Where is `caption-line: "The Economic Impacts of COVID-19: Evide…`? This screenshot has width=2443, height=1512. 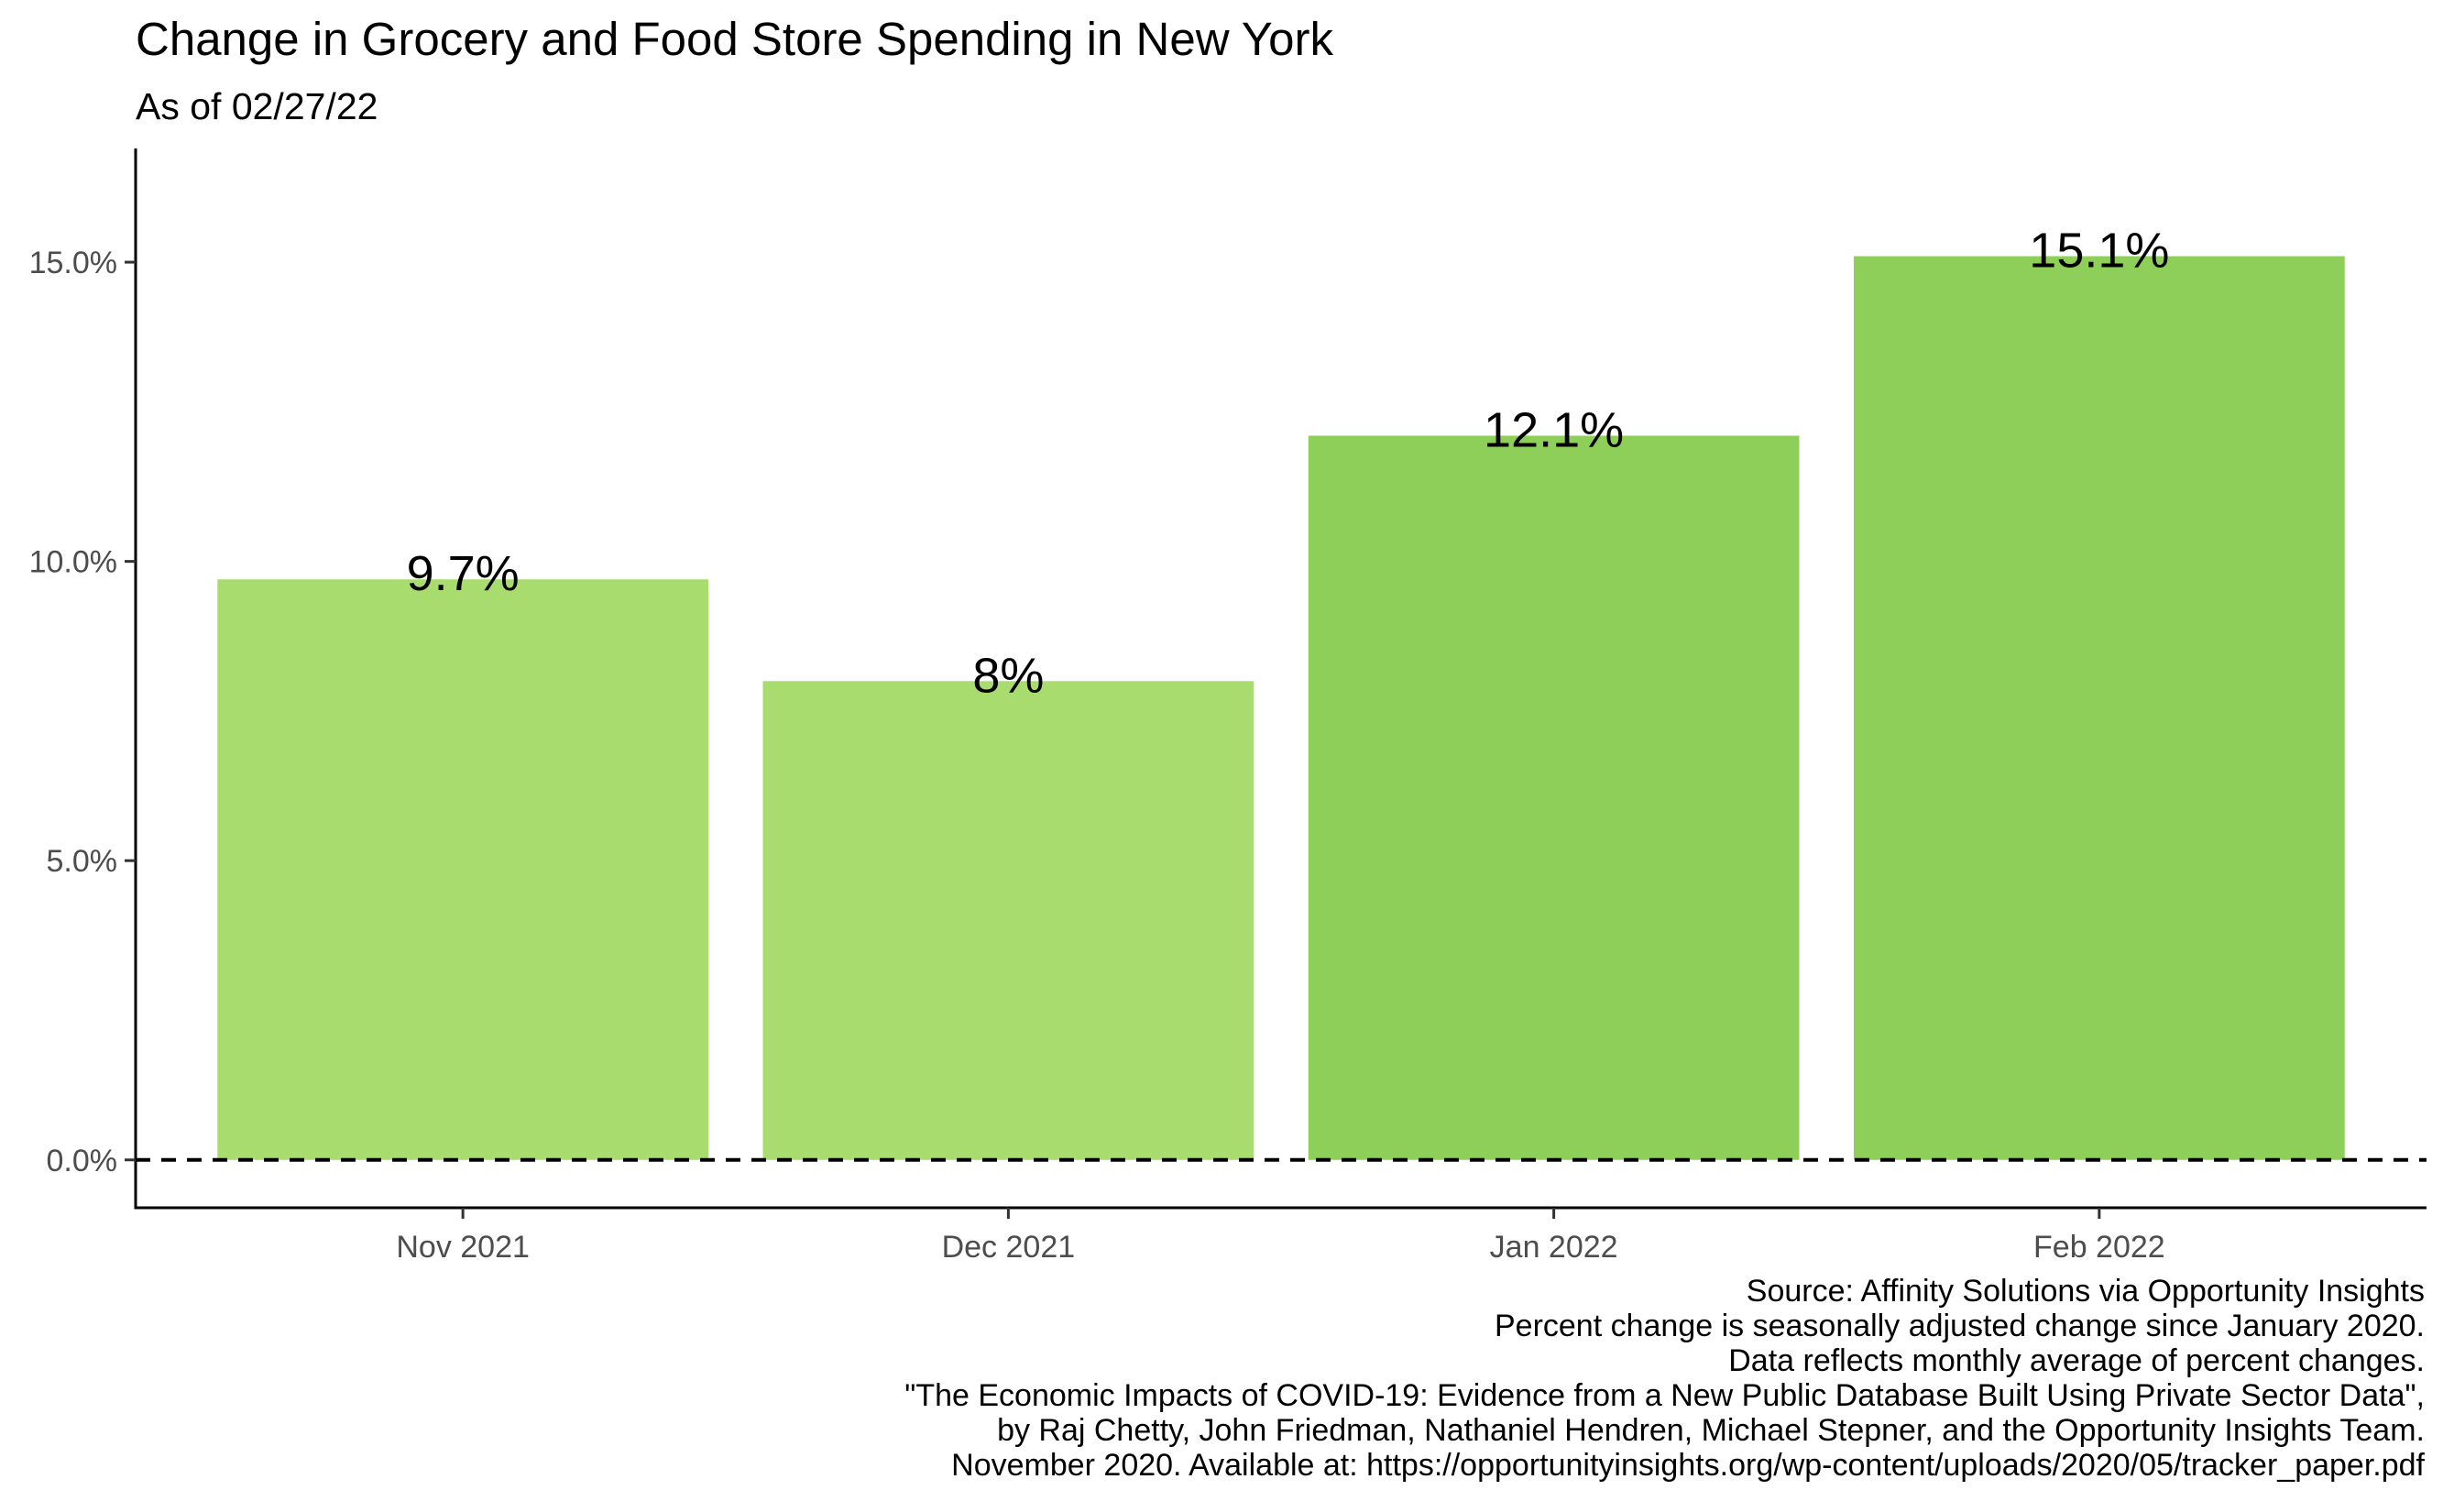 caption-line: "The Economic Impacts of COVID-19: Evide… is located at coordinates (1664, 1395).